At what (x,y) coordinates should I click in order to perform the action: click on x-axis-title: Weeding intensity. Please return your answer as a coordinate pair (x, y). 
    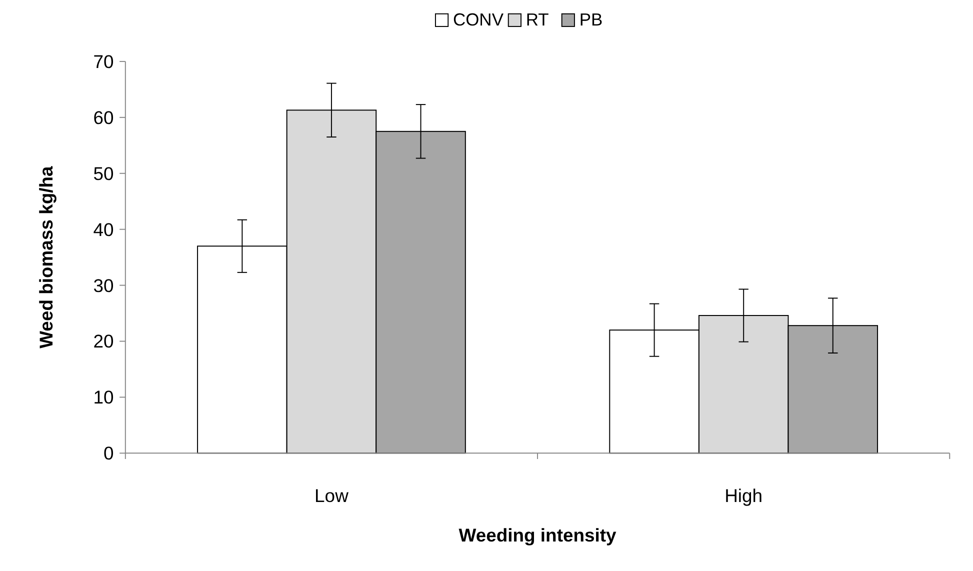
    Looking at the image, I should click on (538, 535).